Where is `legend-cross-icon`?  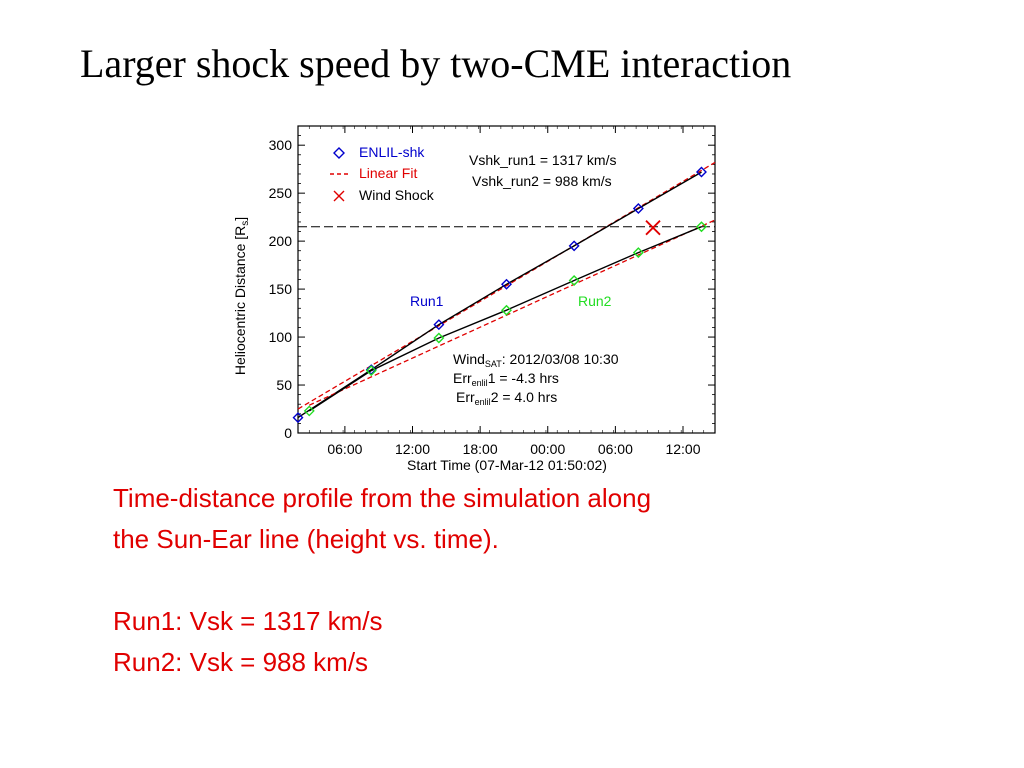 legend-cross-icon is located at coordinates (339, 196).